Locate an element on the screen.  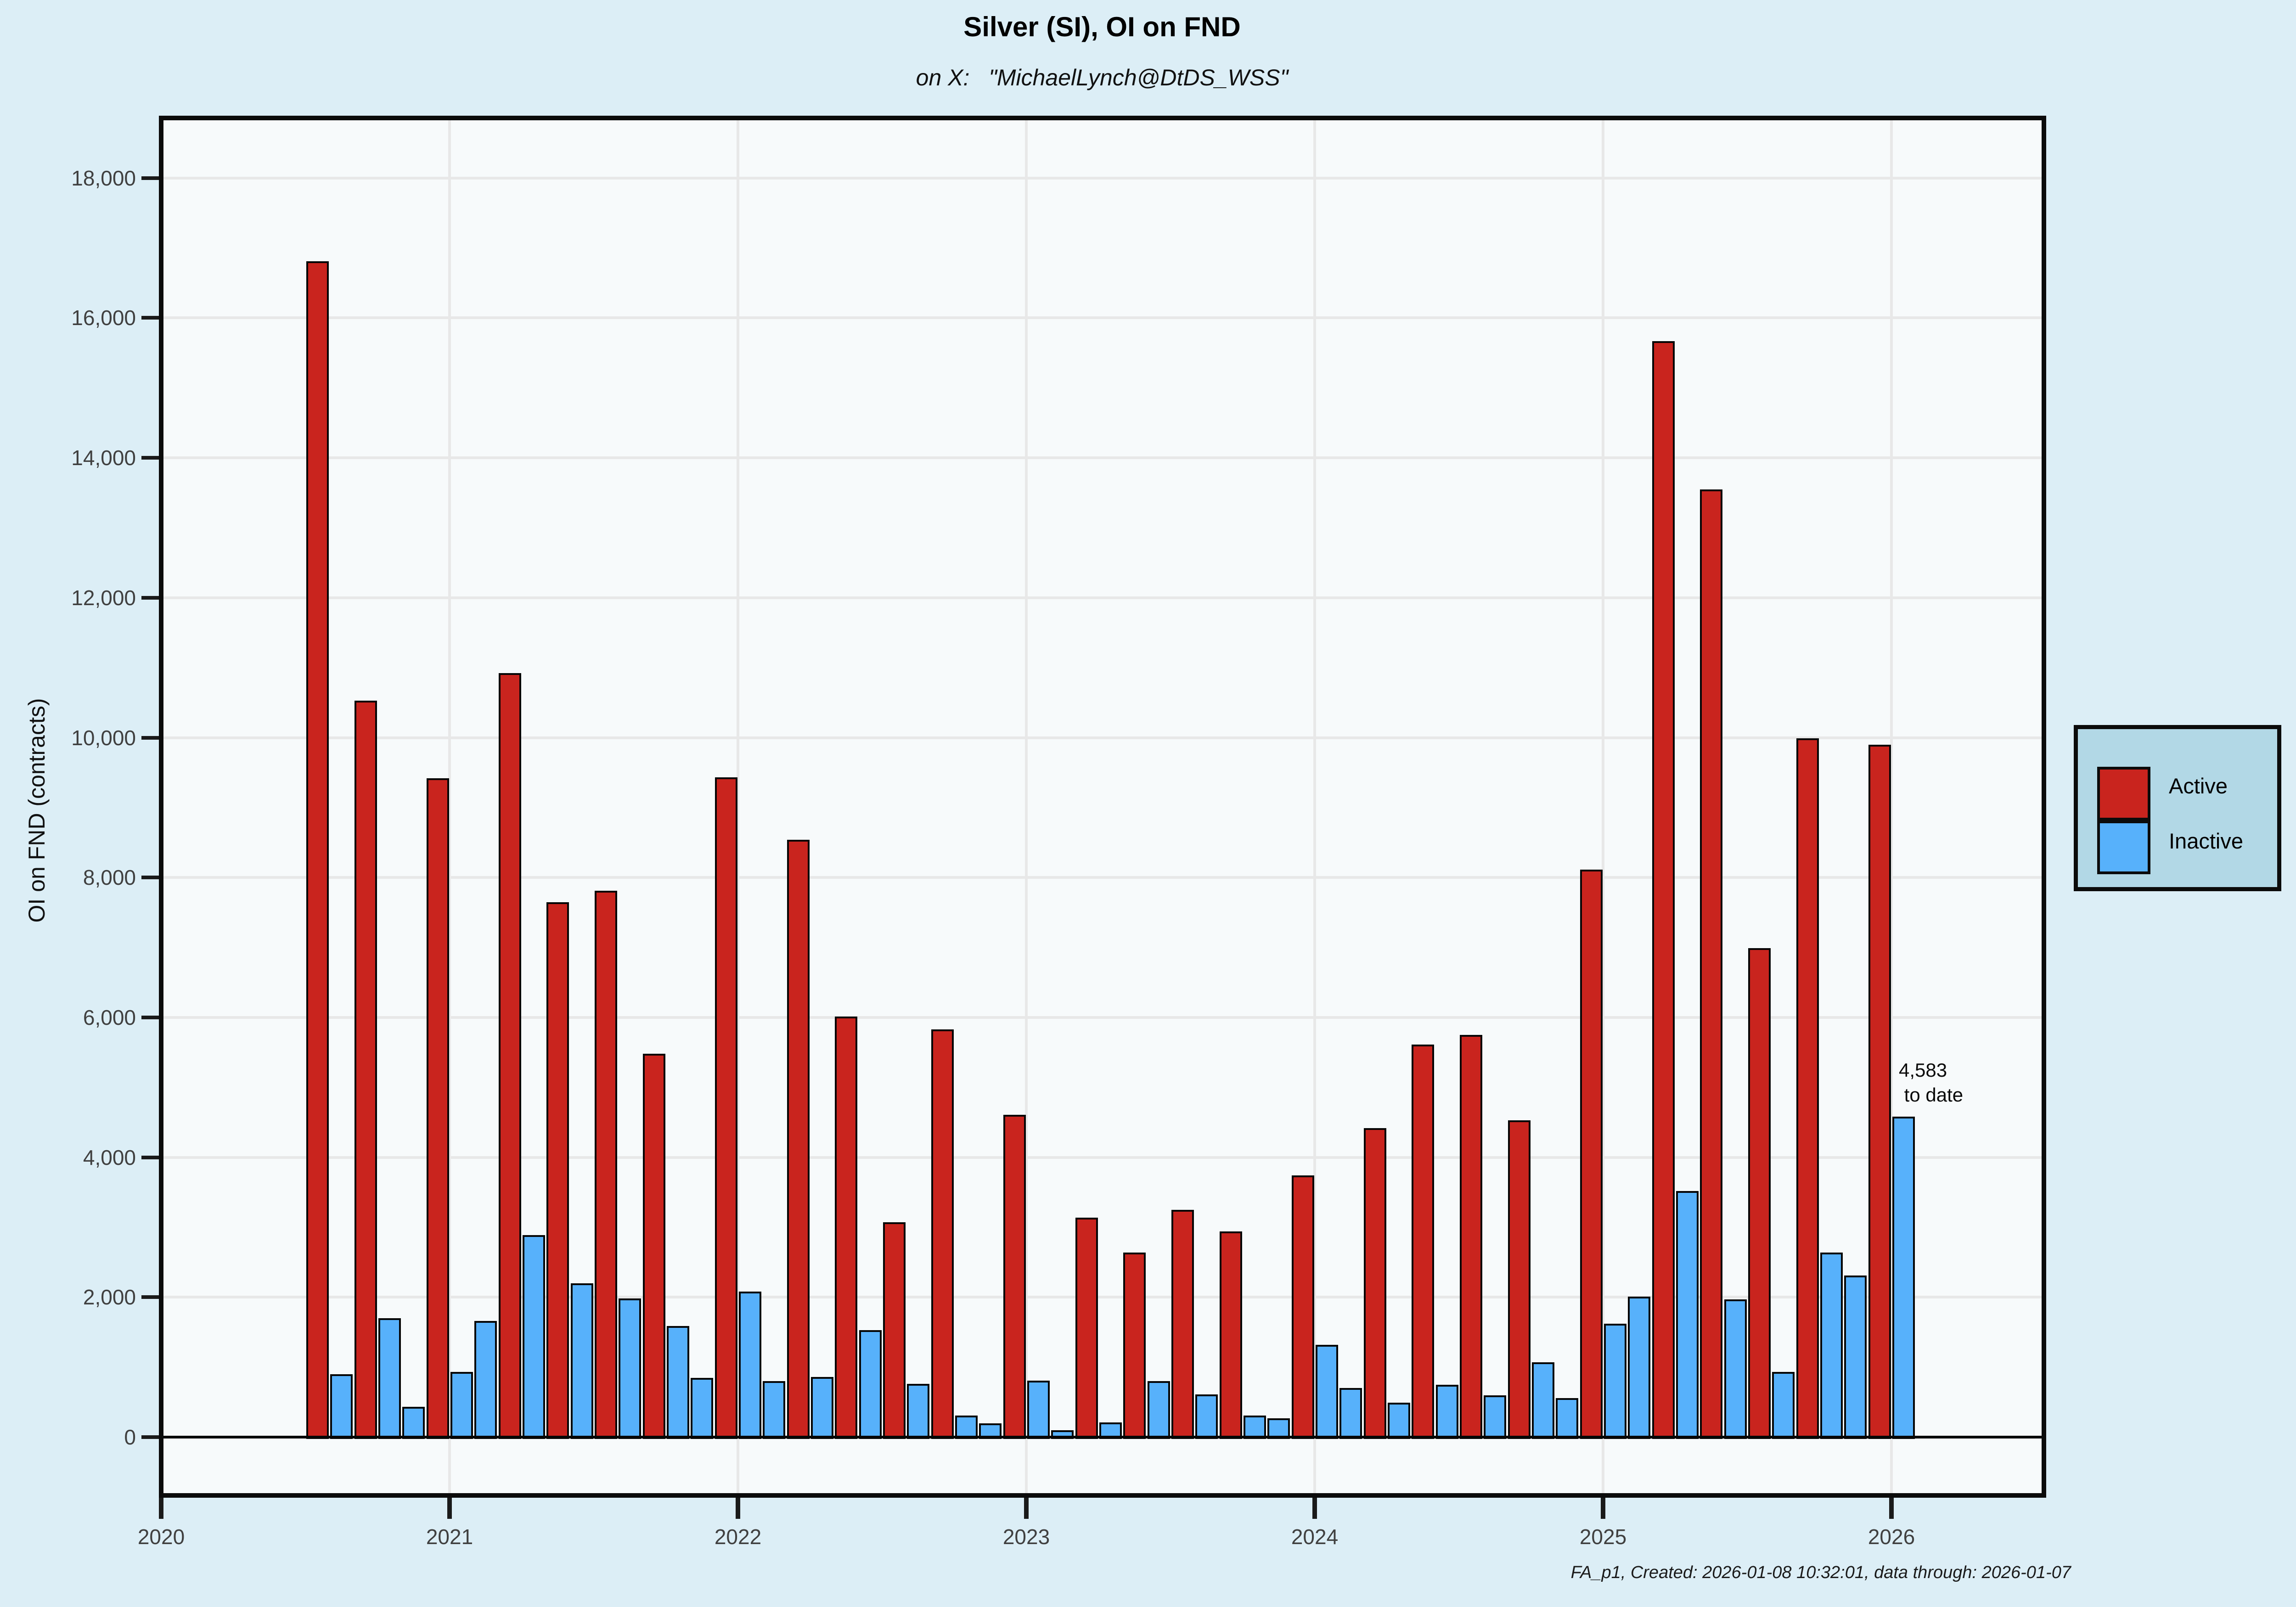
x-tick-2025 is located at coordinates (1603, 1508).